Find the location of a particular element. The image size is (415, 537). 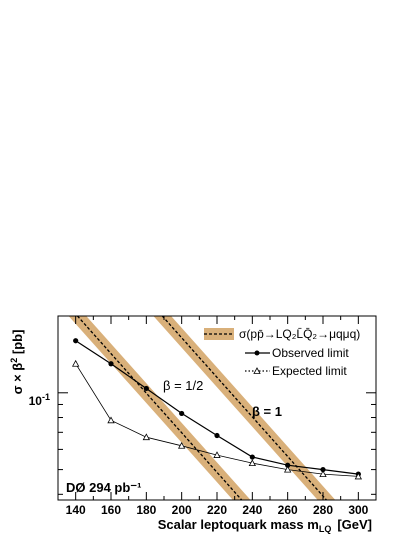

x-tick-label: 280 is located at coordinates (323, 510).